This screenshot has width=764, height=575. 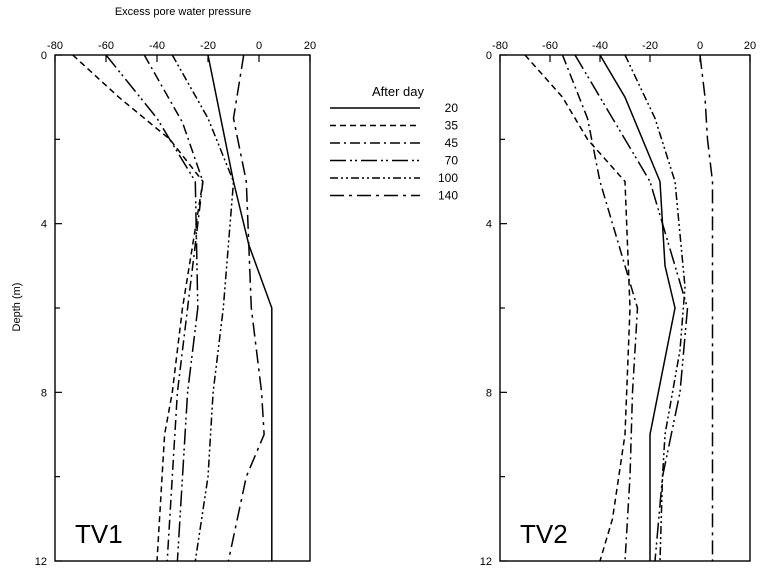 I want to click on legend-label-140: 140, so click(x=448, y=196).